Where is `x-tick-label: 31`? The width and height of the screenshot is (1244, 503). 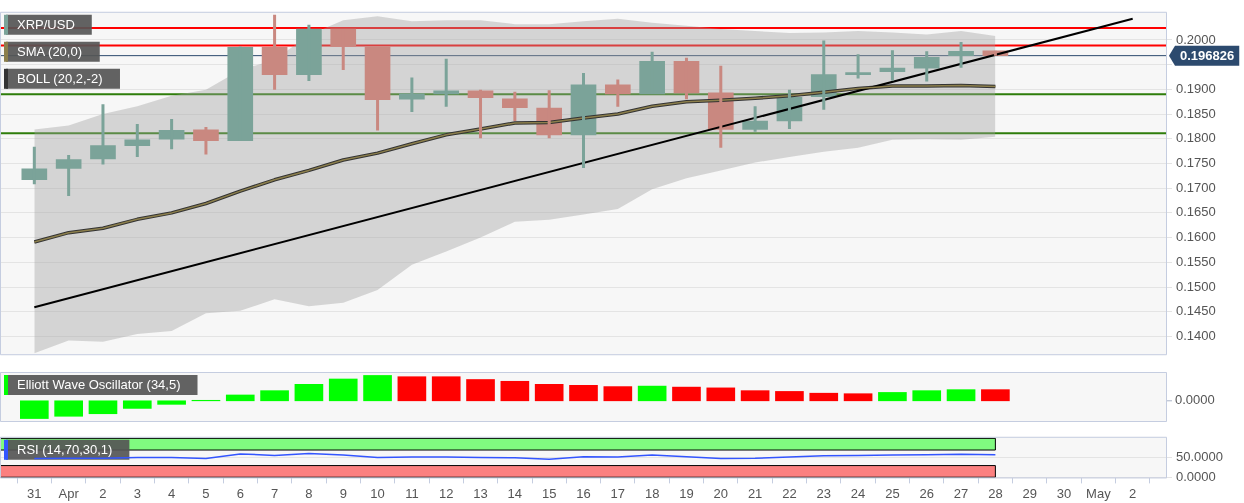
x-tick-label: 31 is located at coordinates (34, 493).